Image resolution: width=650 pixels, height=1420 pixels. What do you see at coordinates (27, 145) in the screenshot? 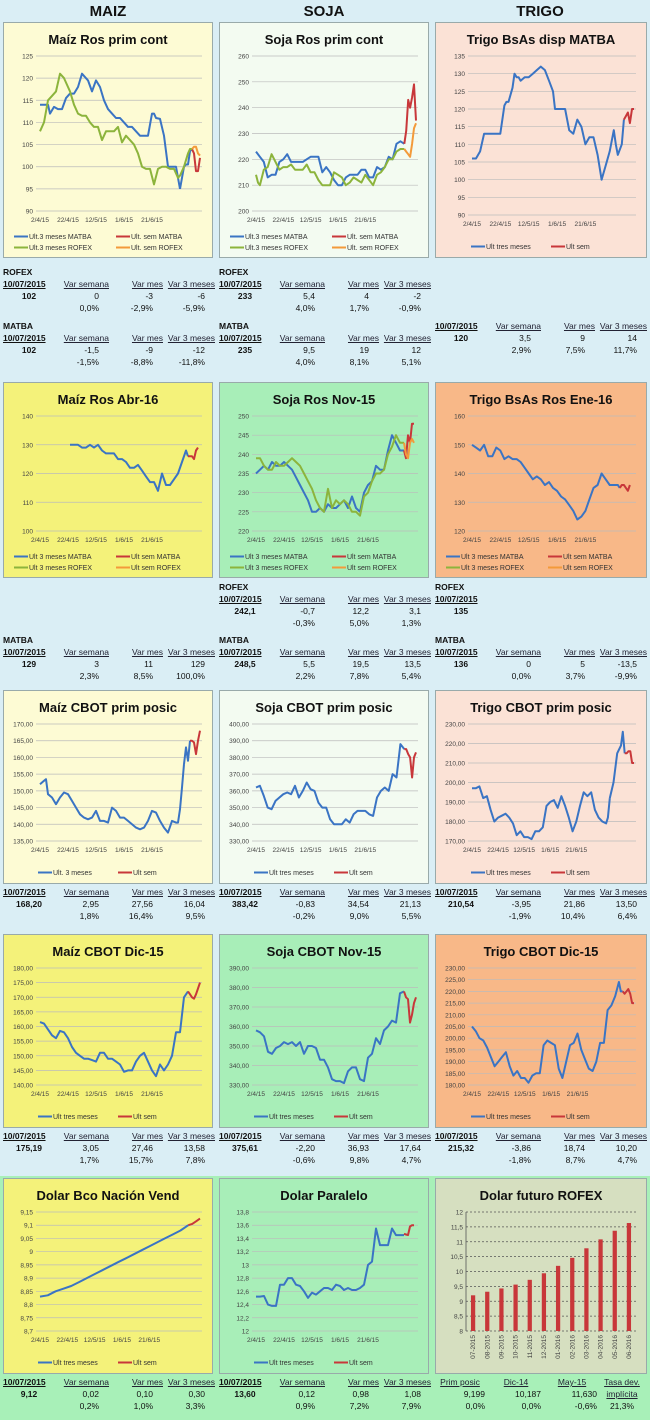
I see `y-tick-label: 105` at bounding box center [27, 145].